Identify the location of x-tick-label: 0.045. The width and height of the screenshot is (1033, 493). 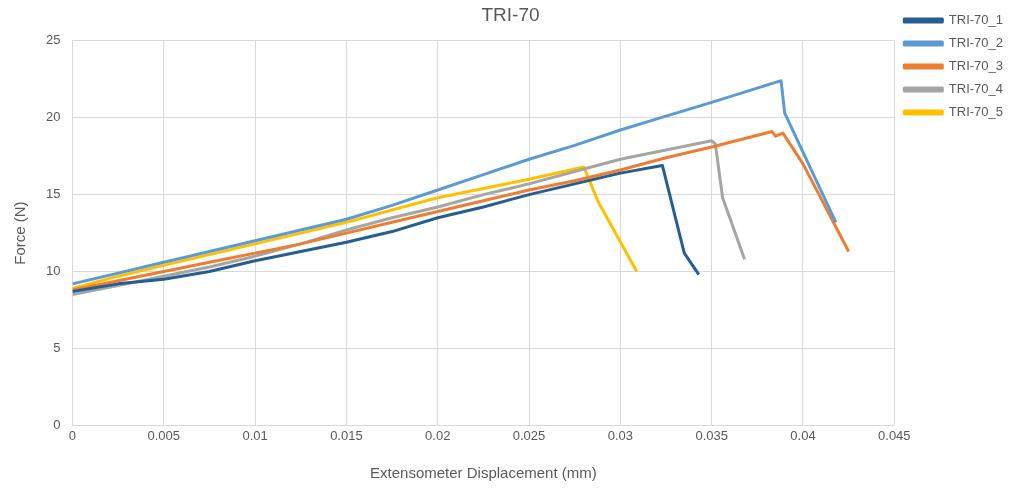
(894, 435).